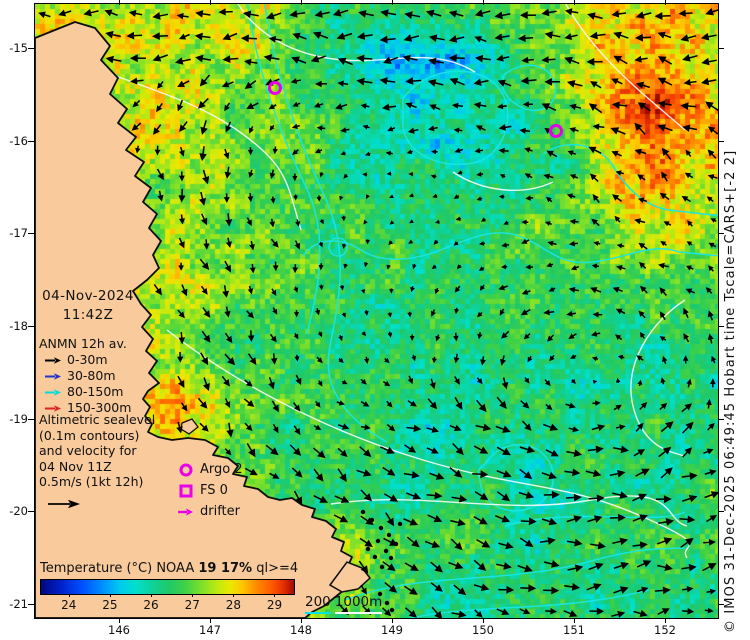  What do you see at coordinates (630, 180) in the screenshot?
I see `sealevel-contour-cyan` at bounding box center [630, 180].